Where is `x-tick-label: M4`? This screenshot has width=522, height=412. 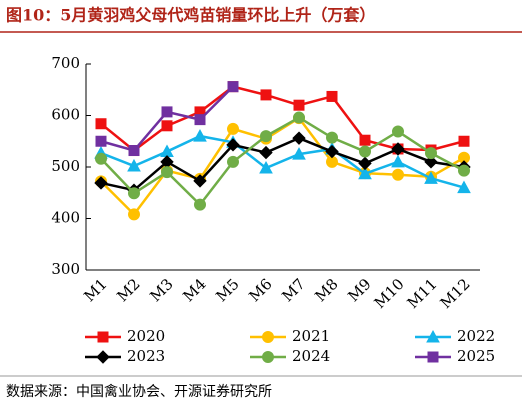 x-tick-label: M4 is located at coordinates (194, 290).